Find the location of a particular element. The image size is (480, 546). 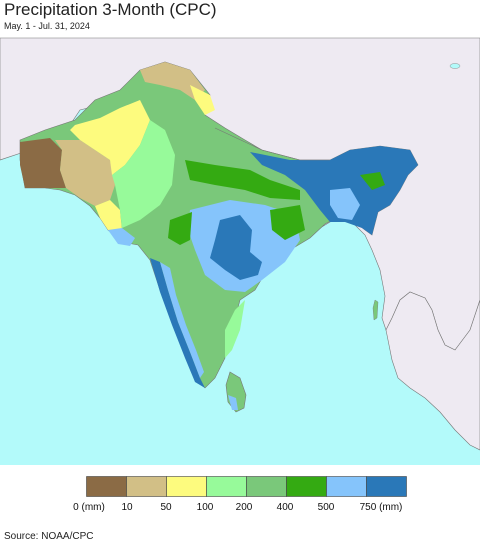

region-central-green is located at coordinates (180, 228).